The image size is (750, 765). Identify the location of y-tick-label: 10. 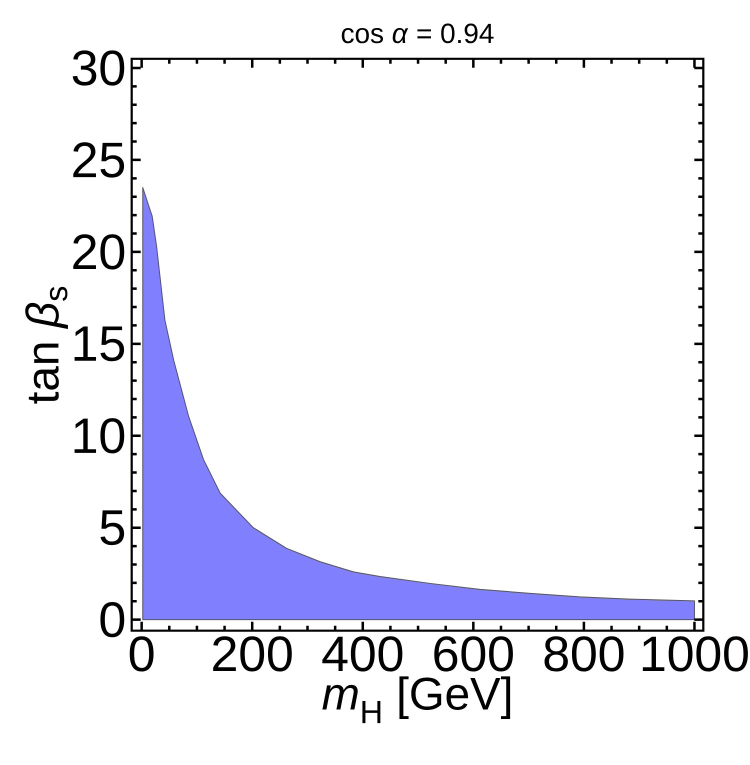
(99, 436).